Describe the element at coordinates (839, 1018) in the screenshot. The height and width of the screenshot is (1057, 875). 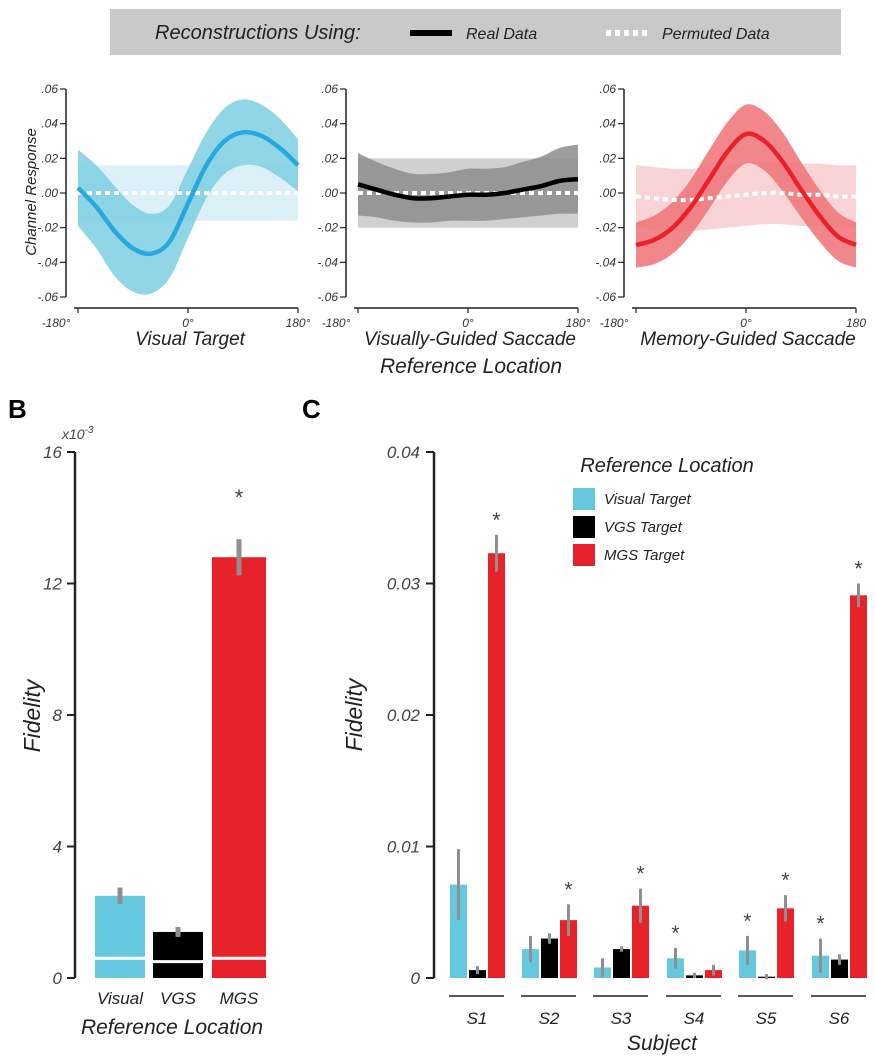
I see `x-category-label: S6` at that location.